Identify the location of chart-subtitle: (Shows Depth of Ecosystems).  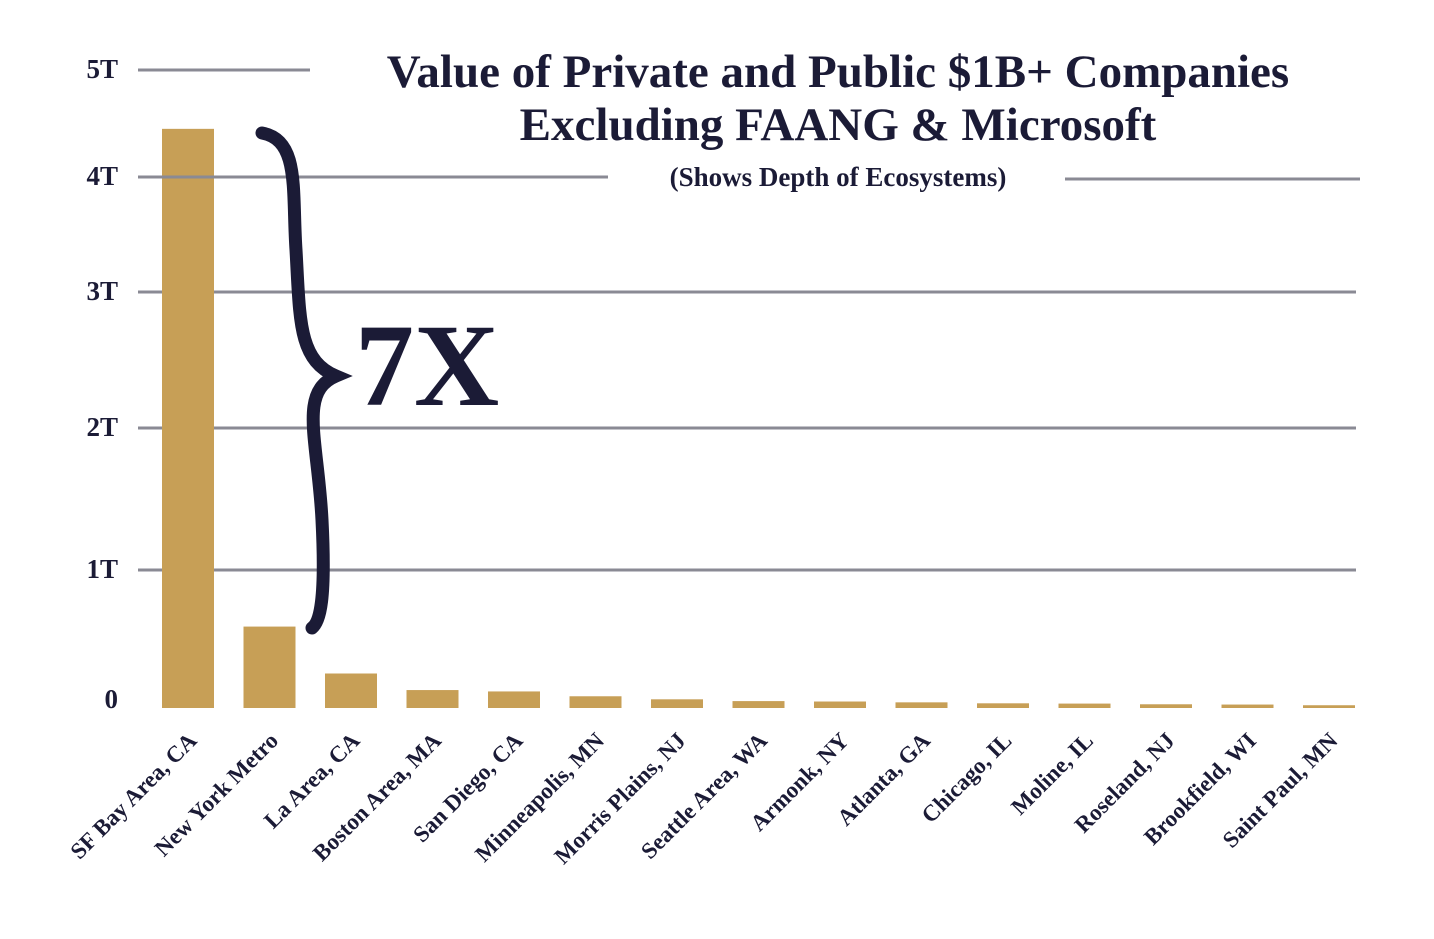
(838, 177).